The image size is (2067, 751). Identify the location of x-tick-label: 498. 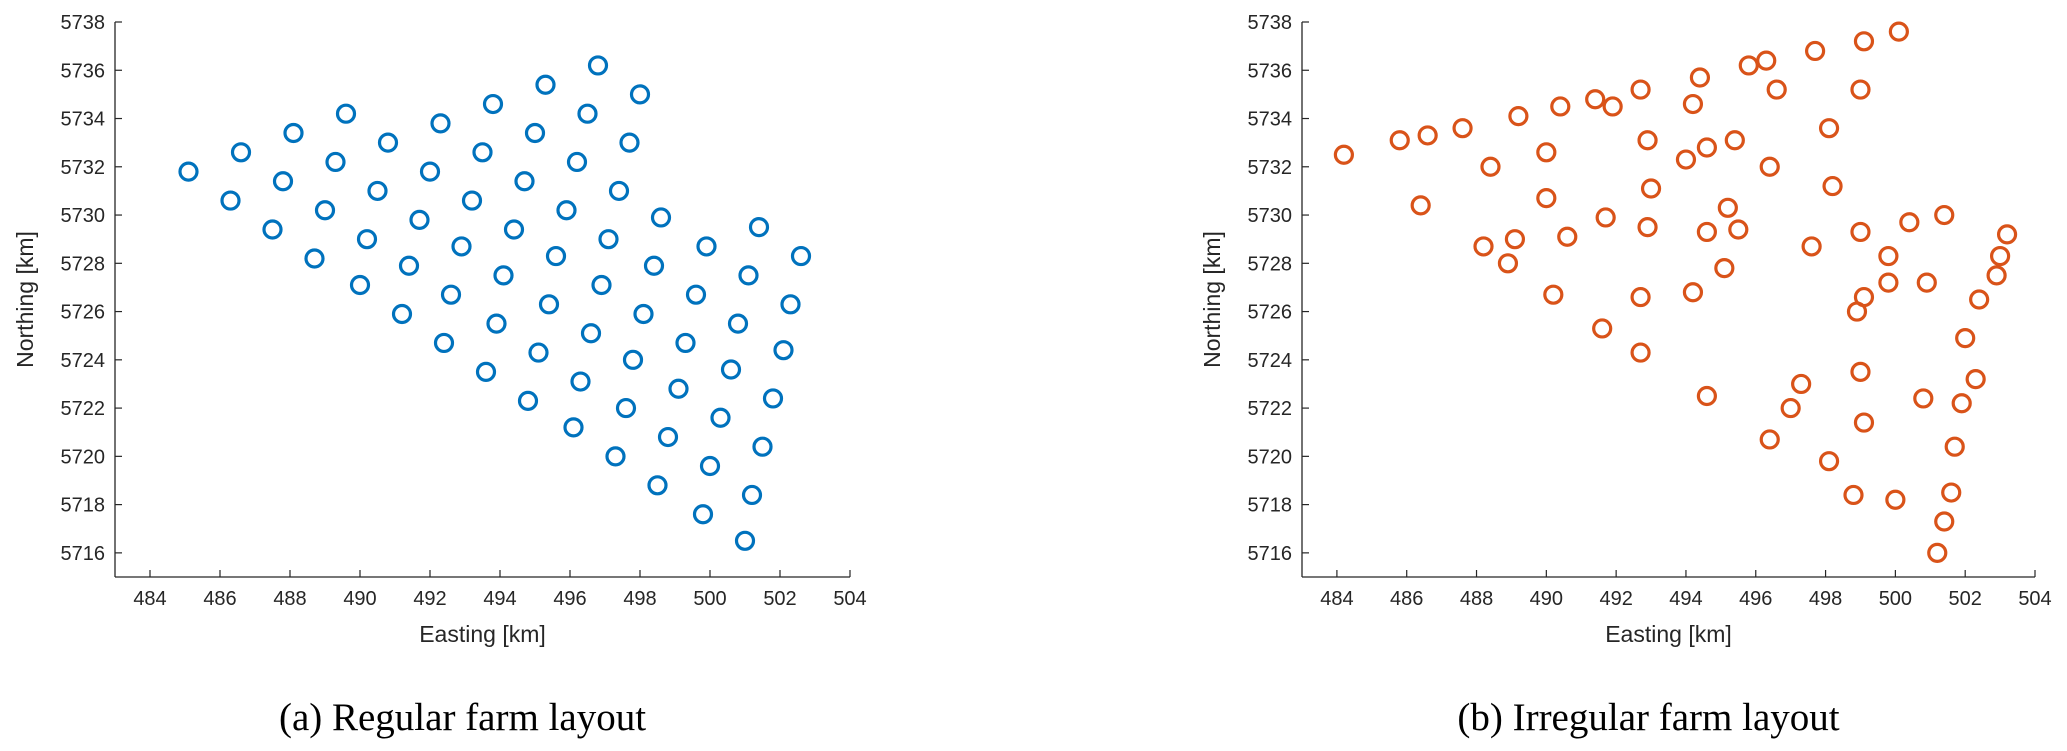
(1825, 599).